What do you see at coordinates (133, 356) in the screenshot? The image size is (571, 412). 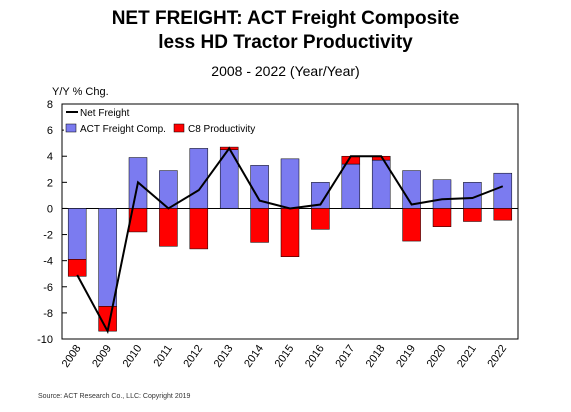 I see `x-tick-label: 2010` at bounding box center [133, 356].